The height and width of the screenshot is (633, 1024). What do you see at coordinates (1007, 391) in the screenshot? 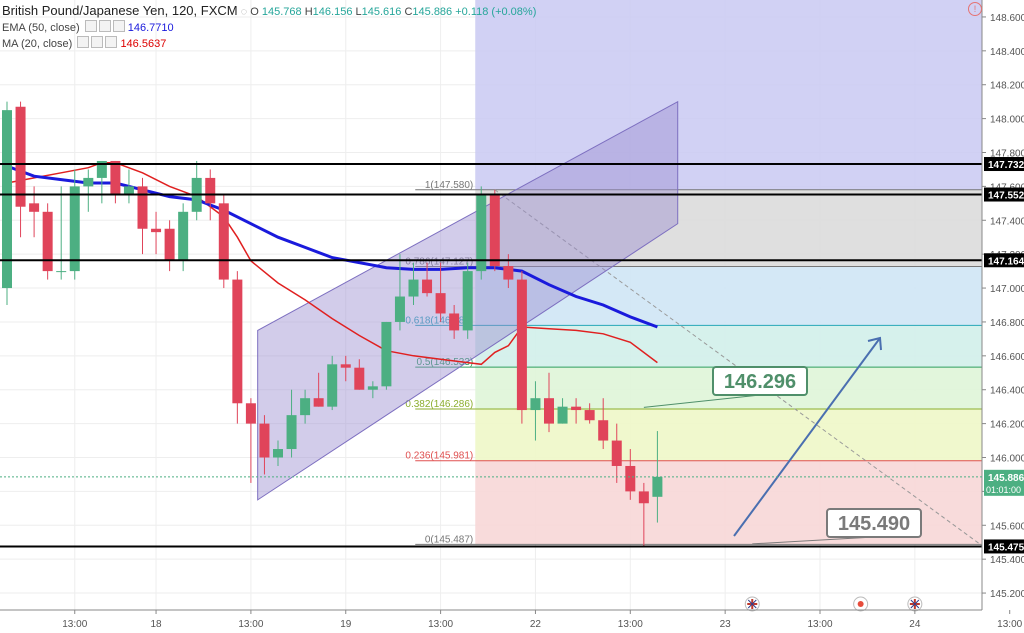
I see `price-tick-label: 146.400` at bounding box center [1007, 391].